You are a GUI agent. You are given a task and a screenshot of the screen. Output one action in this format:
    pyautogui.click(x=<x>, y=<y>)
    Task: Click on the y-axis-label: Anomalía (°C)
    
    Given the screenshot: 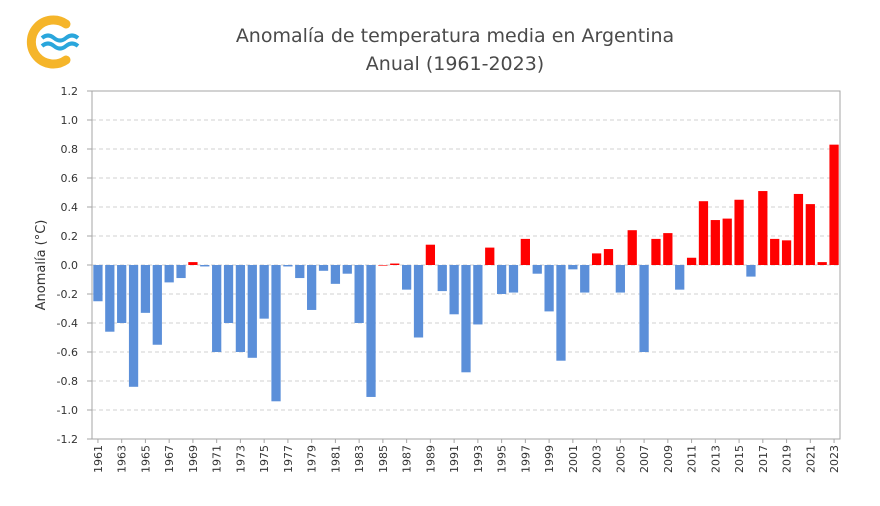 What is the action you would take?
    pyautogui.click(x=41, y=265)
    